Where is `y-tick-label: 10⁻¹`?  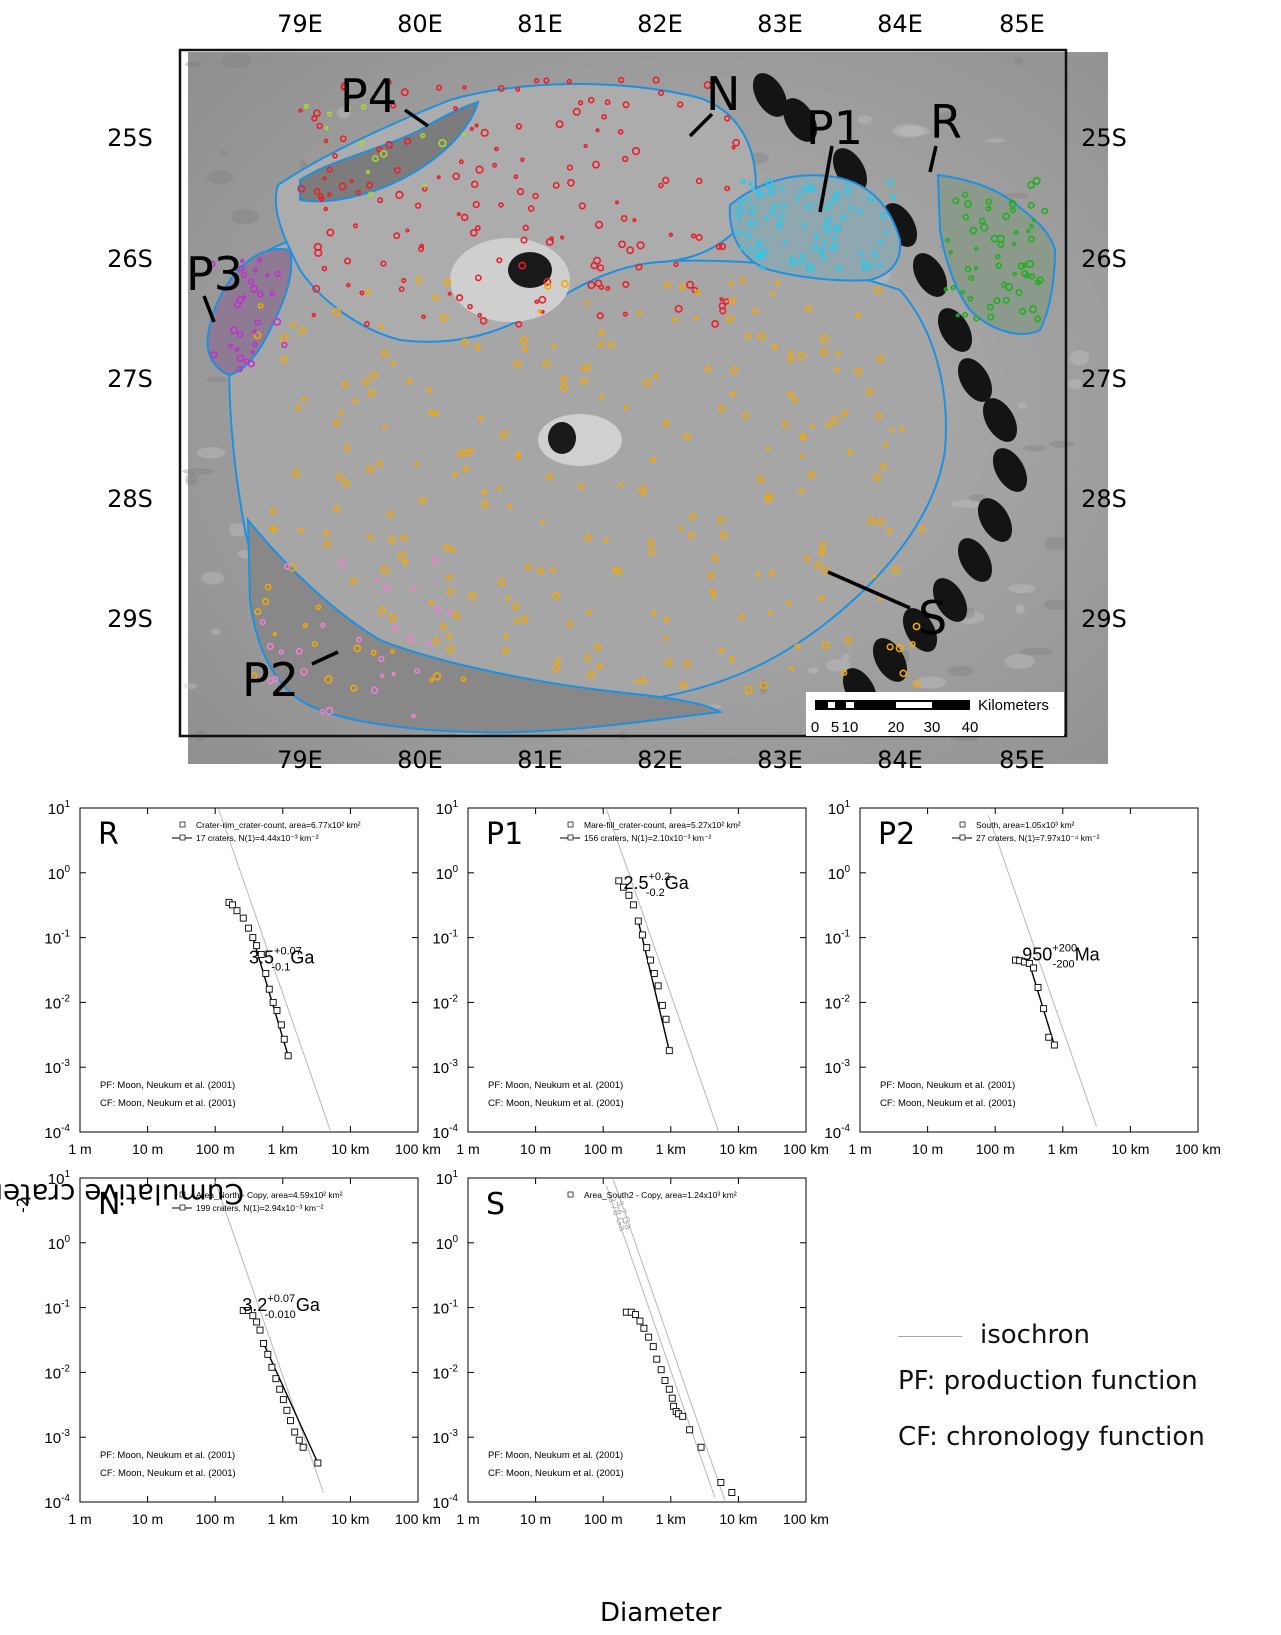
y-tick-label: 10⁻¹ is located at coordinates (57, 1308).